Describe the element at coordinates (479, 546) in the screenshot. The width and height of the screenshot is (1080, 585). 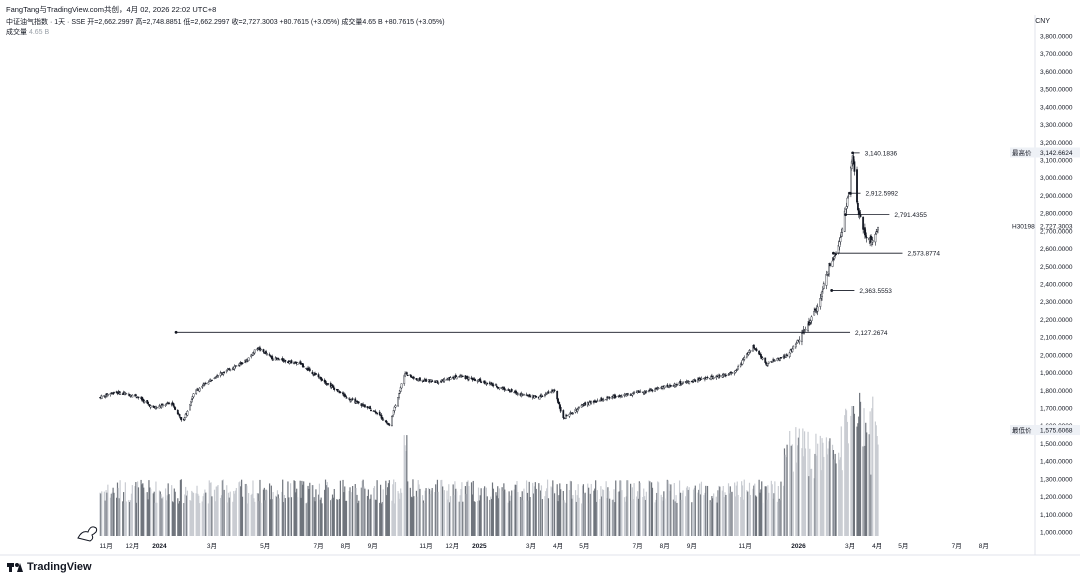
I see `x-tick-label: 2025` at that location.